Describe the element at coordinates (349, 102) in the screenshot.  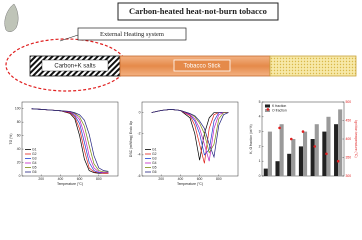
I see `y2-tick-label: 500` at that location.